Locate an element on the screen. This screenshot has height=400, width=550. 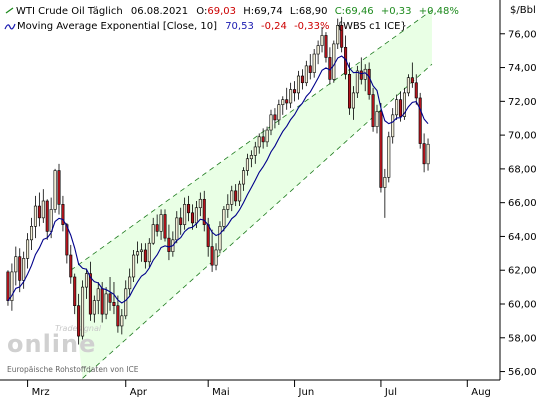
high-value: H:69,74 is located at coordinates (263, 11).